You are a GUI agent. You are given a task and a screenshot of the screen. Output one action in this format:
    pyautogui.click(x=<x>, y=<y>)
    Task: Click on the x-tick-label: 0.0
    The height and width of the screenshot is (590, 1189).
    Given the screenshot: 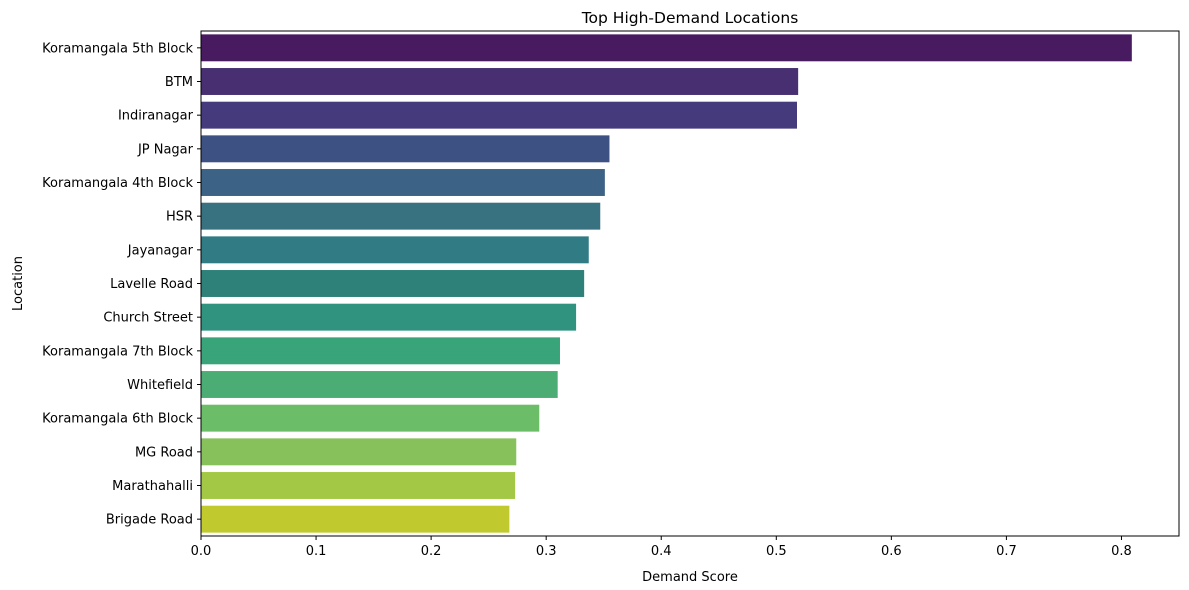 What is the action you would take?
    pyautogui.click(x=201, y=551)
    